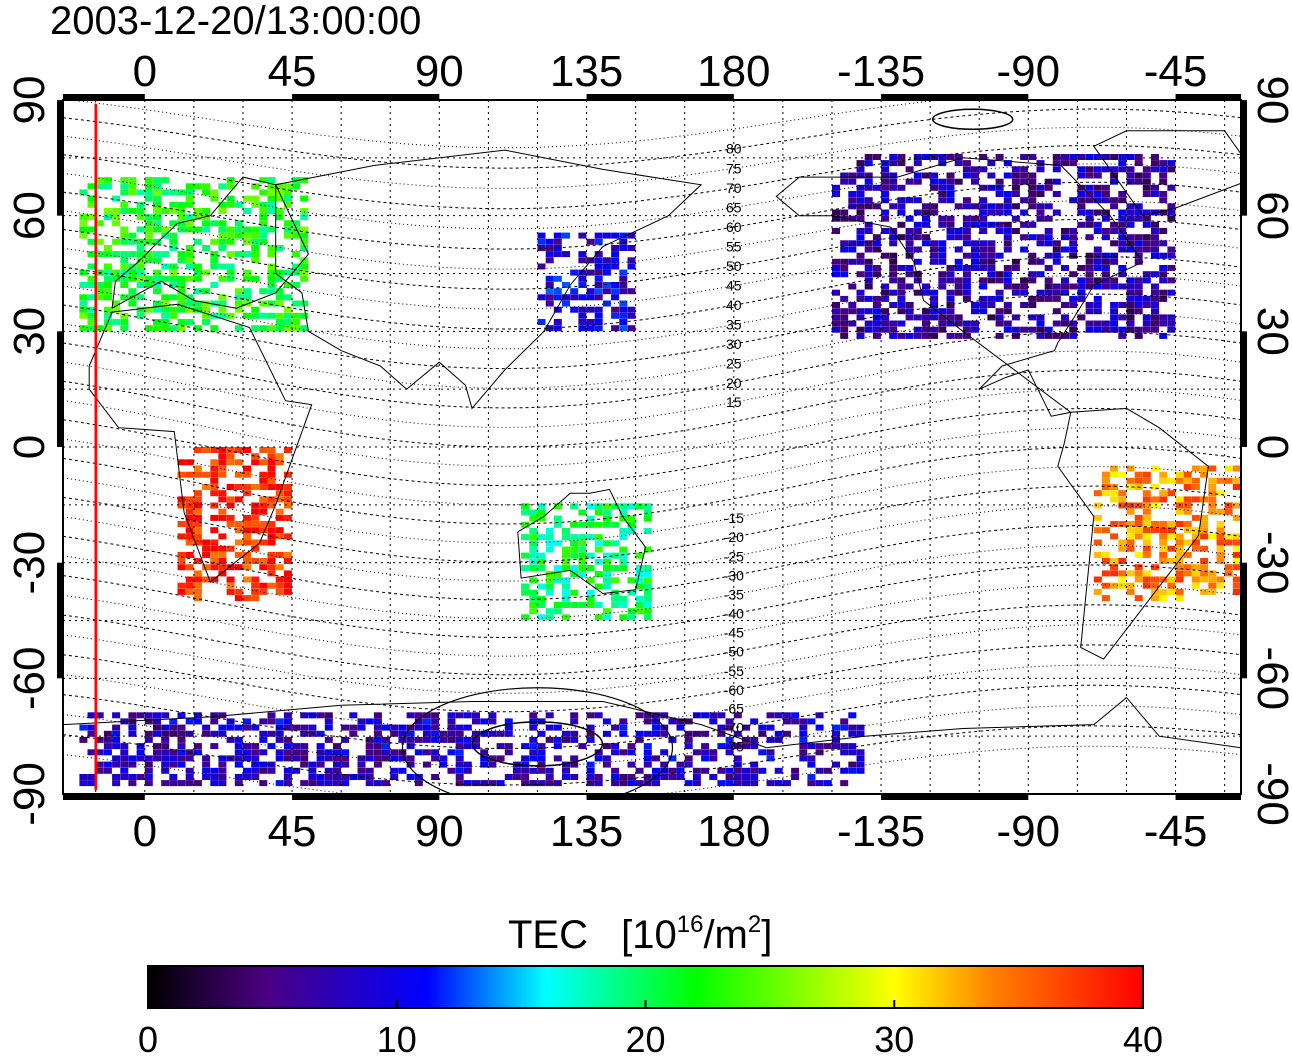 The width and height of the screenshot is (1292, 1057). Describe the element at coordinates (1270, 794) in the screenshot. I see `lat-tick-label-right: -90` at that location.